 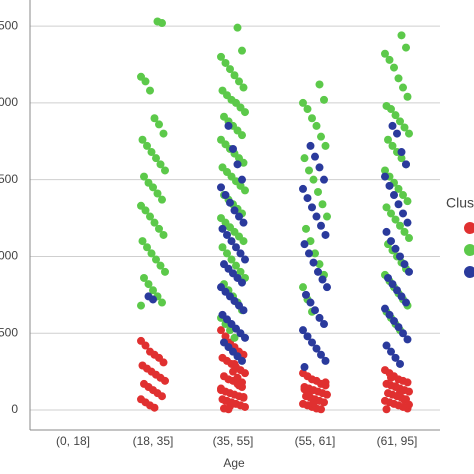 I want to click on x-tick-label: (55, 61], so click(x=315, y=441).